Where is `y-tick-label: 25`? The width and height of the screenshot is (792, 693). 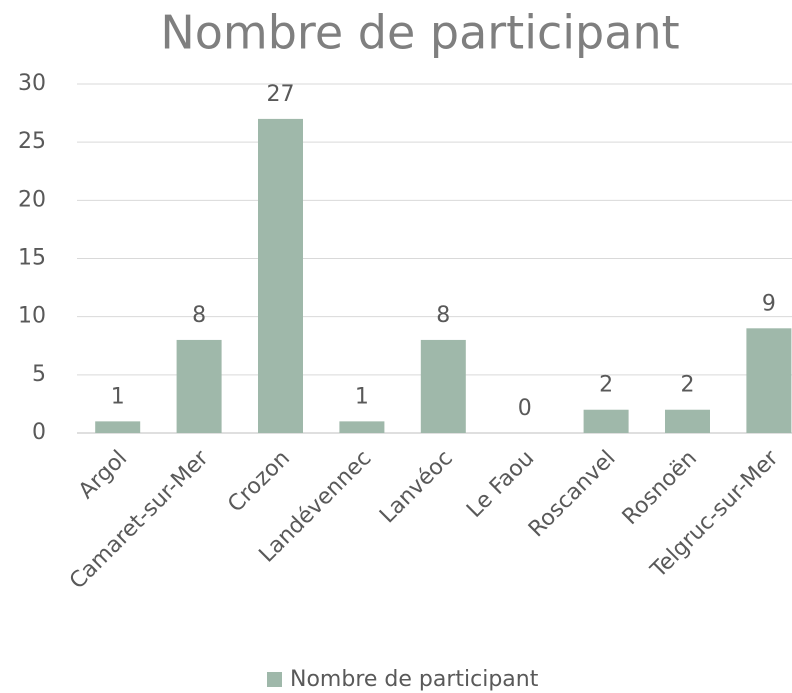
y-tick-label: 25 is located at coordinates (32, 141).